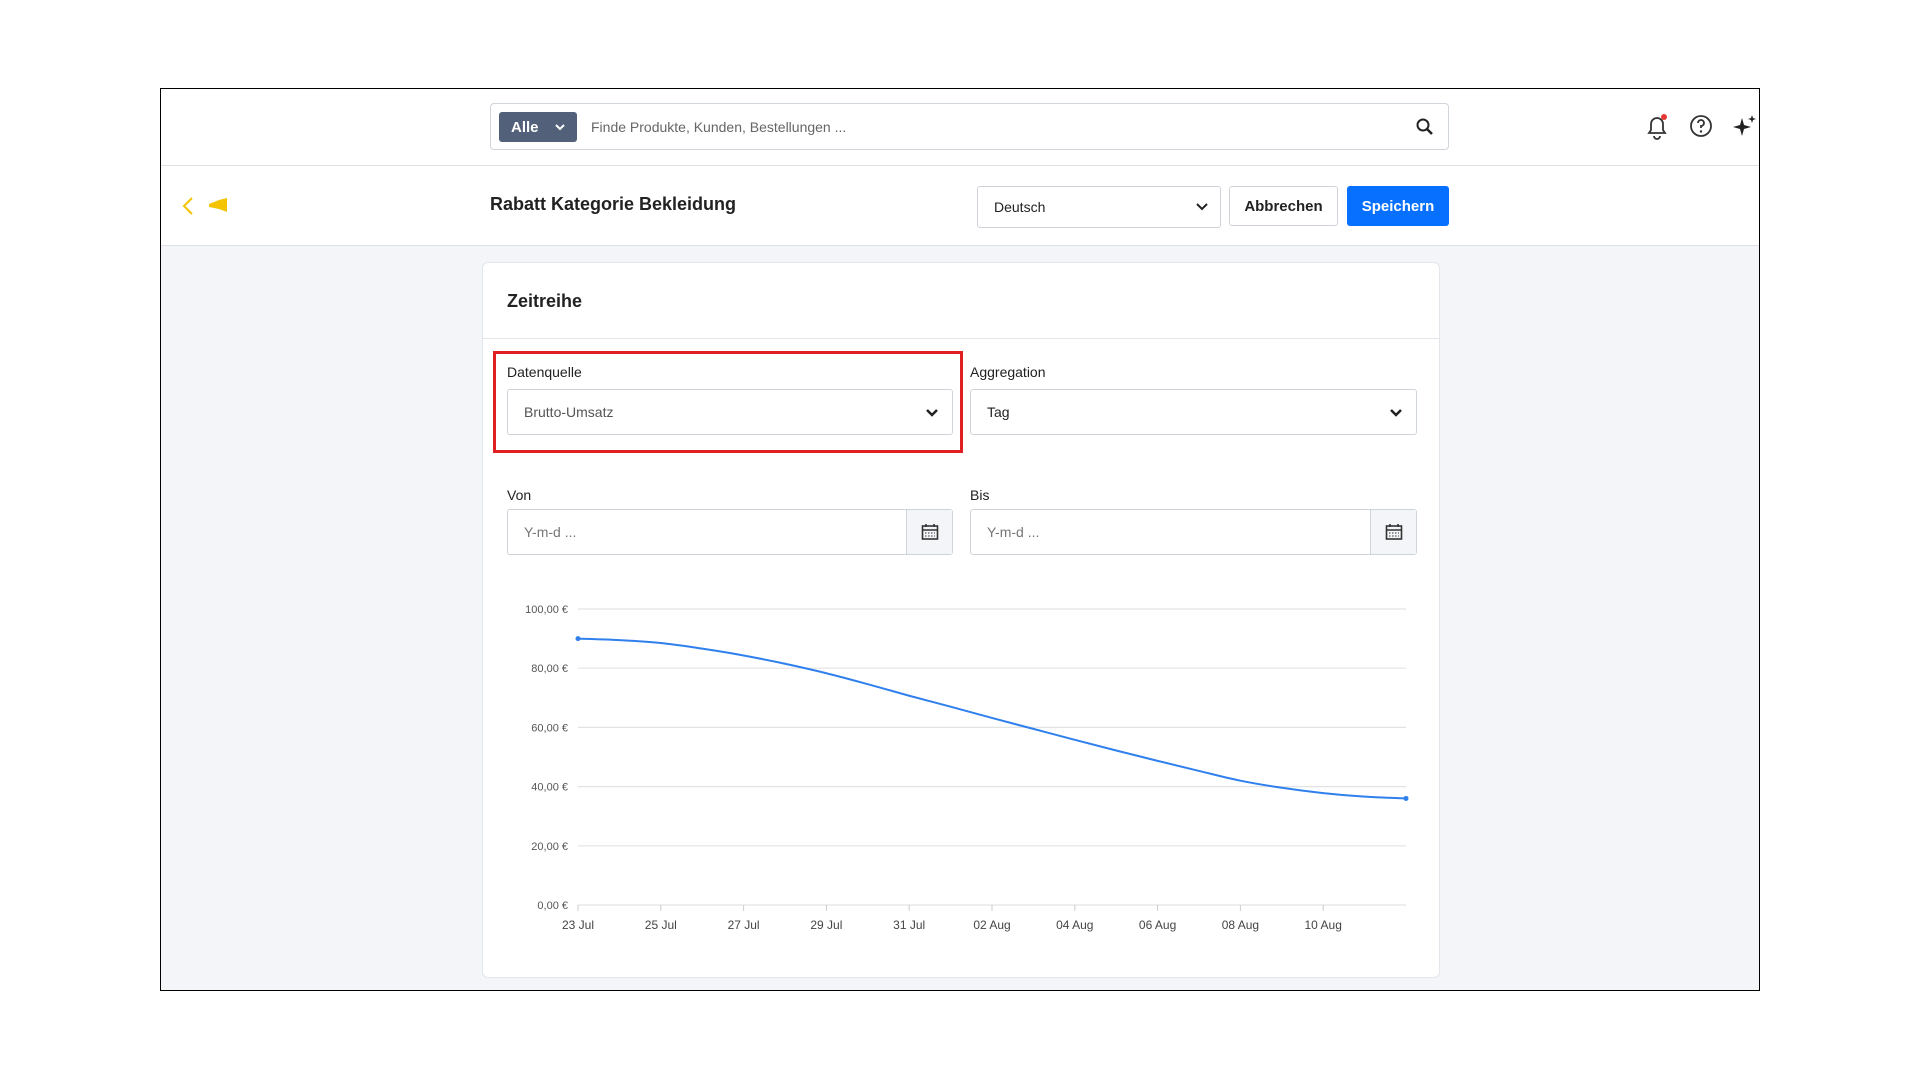  Describe the element at coordinates (961, 338) in the screenshot. I see `divider` at that location.